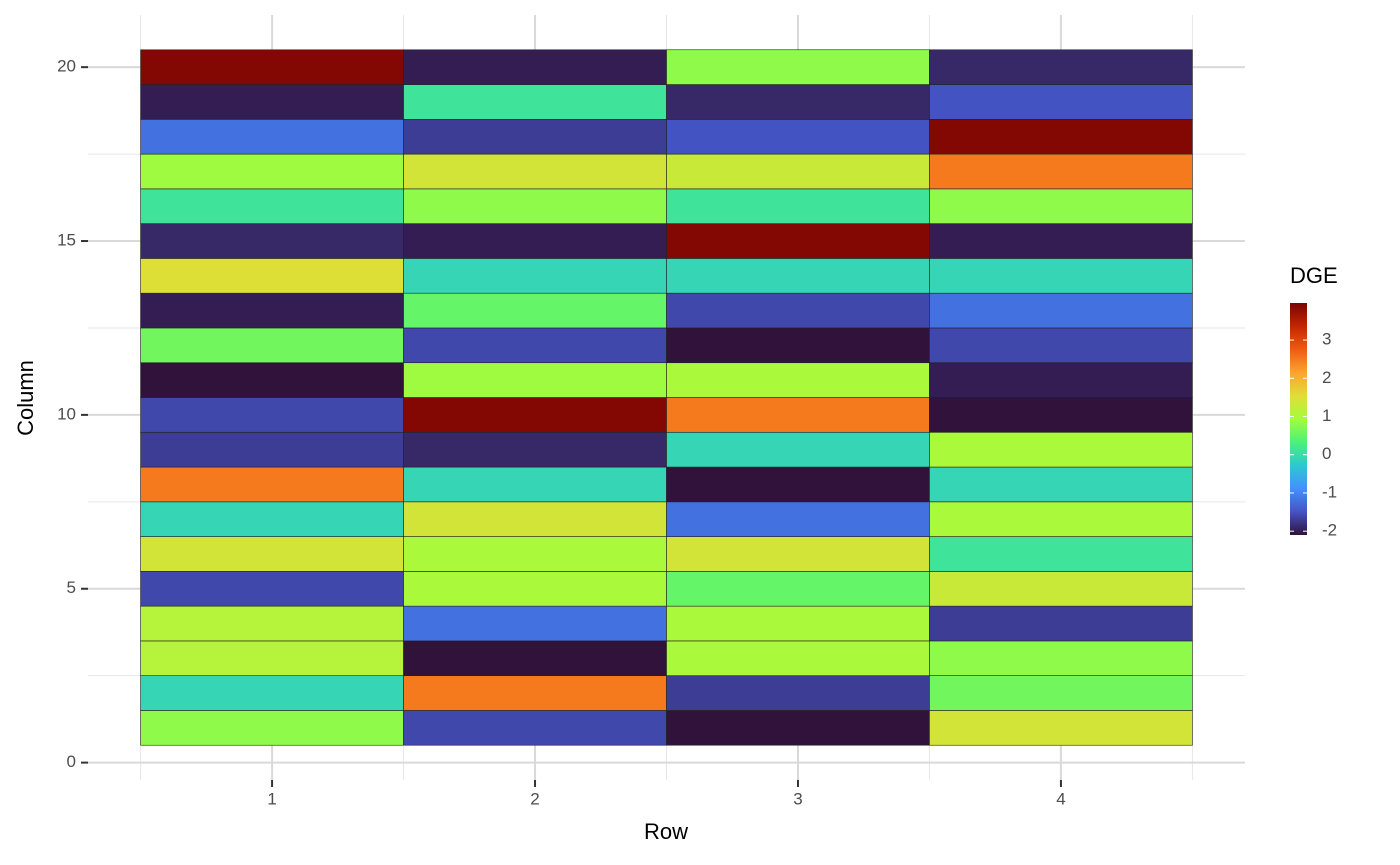 The height and width of the screenshot is (865, 1400). I want to click on colorbar-tick-label: 1, so click(1326, 415).